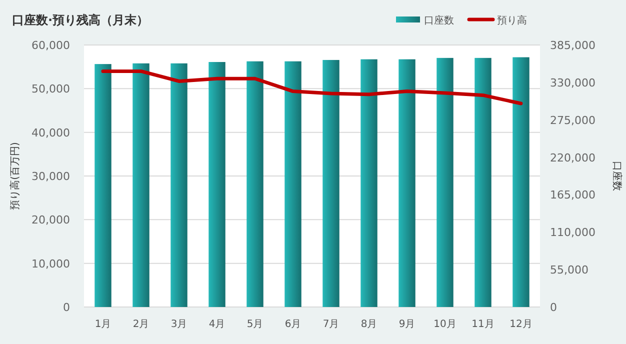  Describe the element at coordinates (573, 120) in the screenshot. I see `y2-tick-label: 275,000` at that location.